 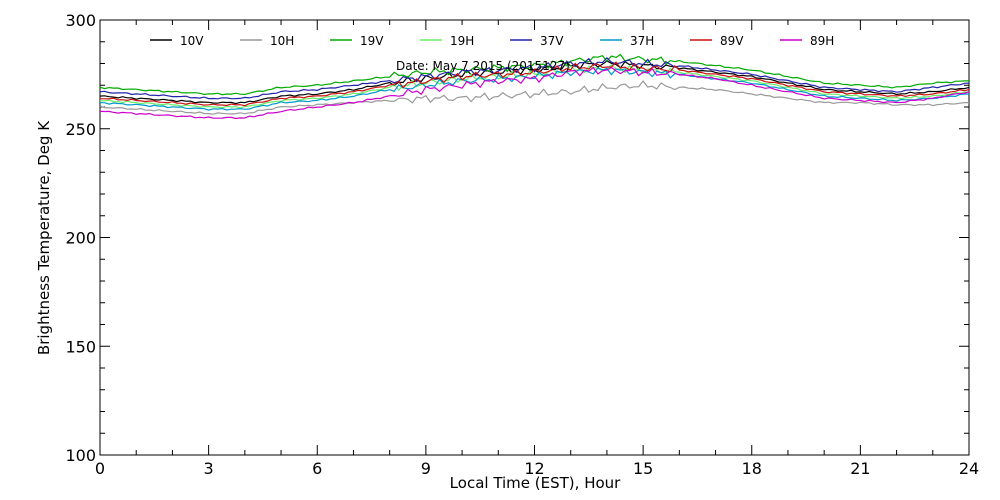 I want to click on y-tick-label: 150, so click(x=80, y=346).